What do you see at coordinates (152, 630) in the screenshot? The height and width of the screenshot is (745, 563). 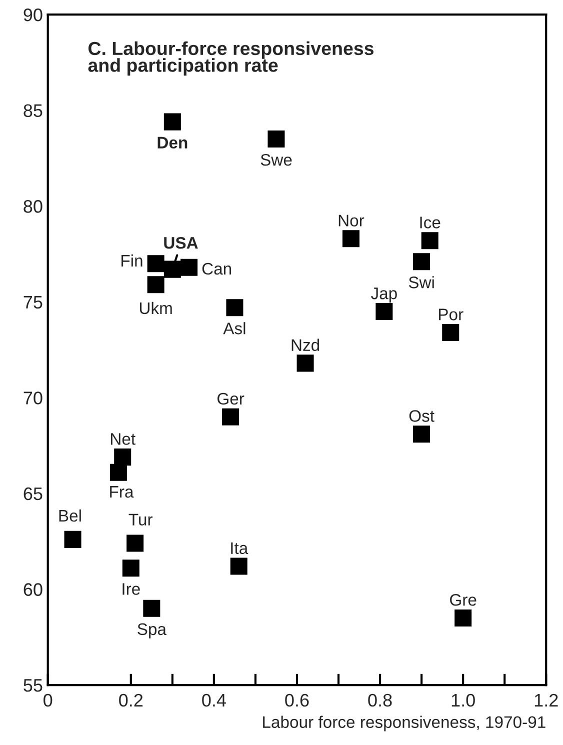 I see `data-label: Spa` at bounding box center [152, 630].